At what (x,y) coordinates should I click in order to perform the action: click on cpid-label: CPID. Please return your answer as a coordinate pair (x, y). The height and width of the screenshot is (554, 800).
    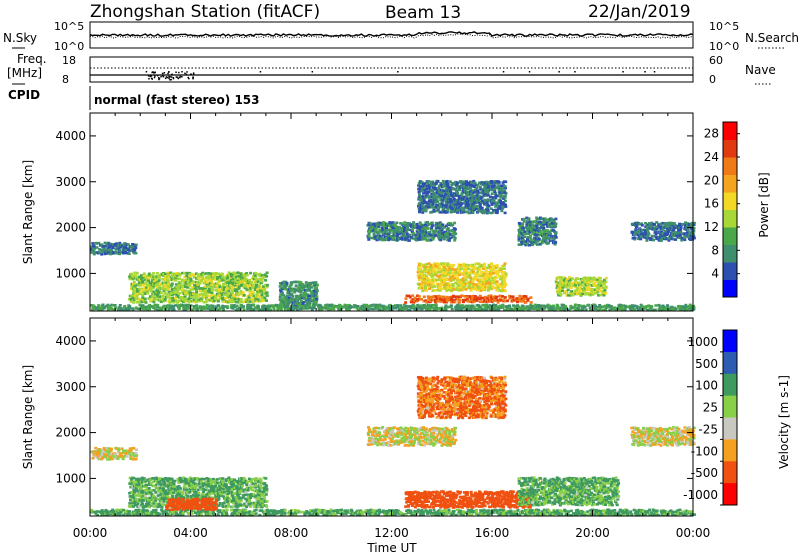
    Looking at the image, I should click on (24, 95).